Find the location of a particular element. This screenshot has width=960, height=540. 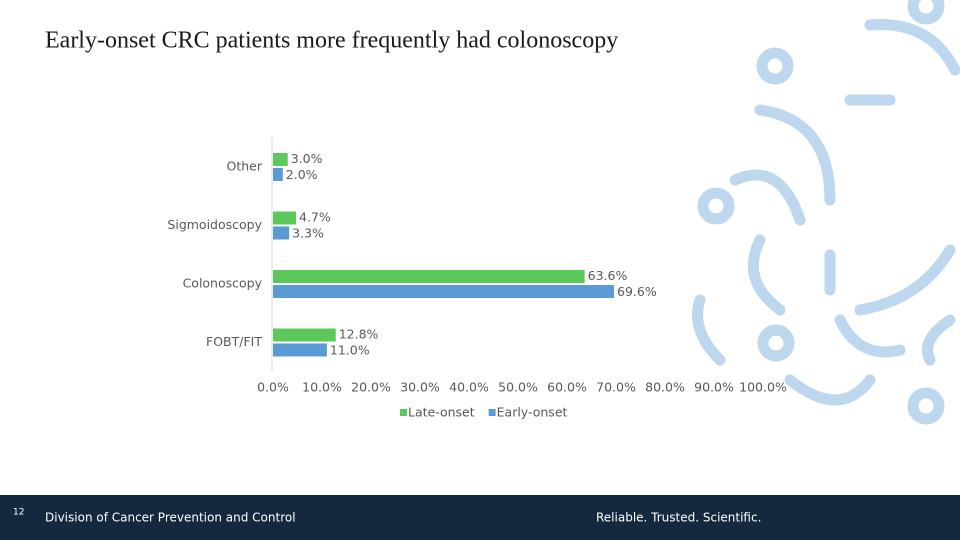

value-label: 3.3% is located at coordinates (308, 233).